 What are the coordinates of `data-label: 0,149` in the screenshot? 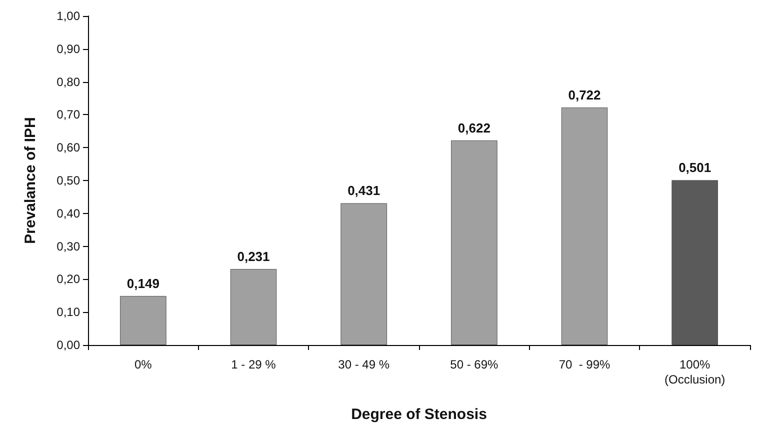 It's located at (143, 283).